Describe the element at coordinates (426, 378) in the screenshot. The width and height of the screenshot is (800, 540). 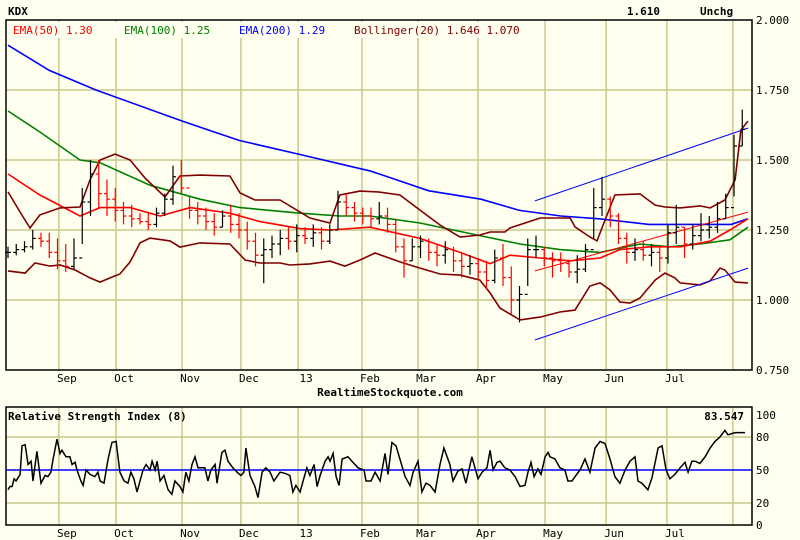
I see `price-x-tick: Mar` at that location.